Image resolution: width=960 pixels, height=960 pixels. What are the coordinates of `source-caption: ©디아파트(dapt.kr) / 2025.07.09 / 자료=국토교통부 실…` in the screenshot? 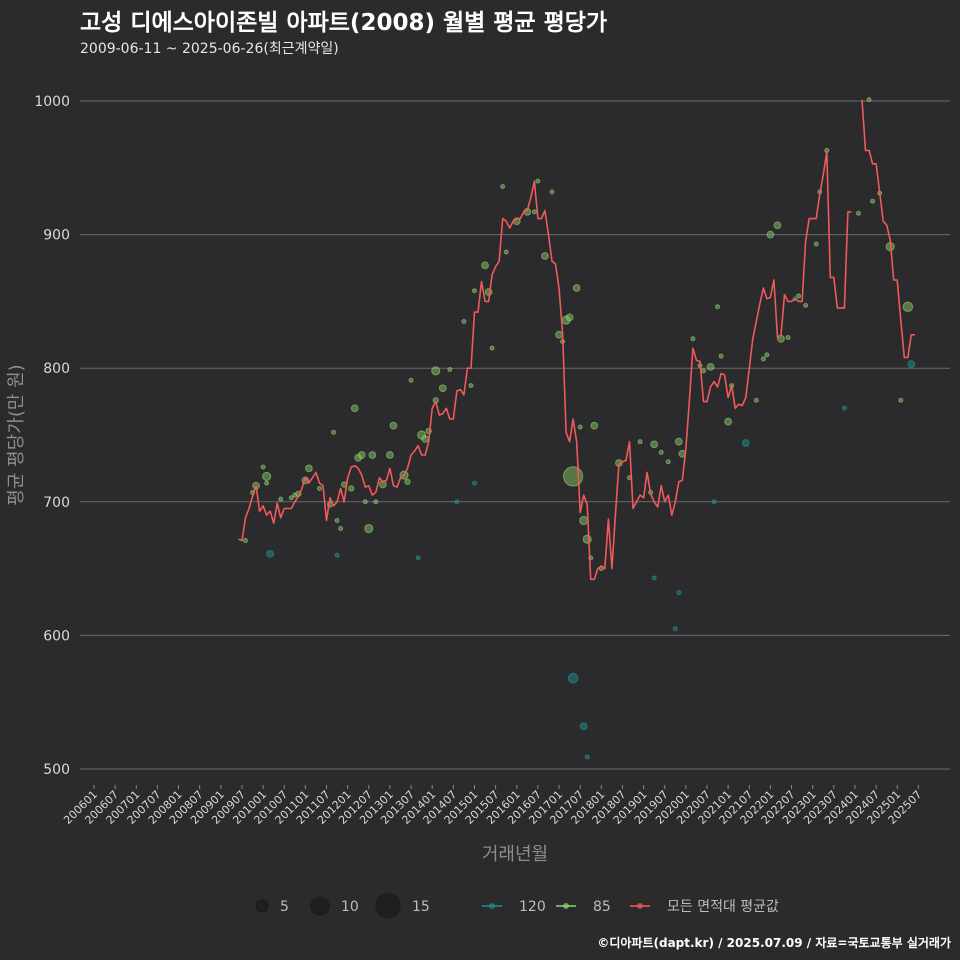 It's located at (774, 943).